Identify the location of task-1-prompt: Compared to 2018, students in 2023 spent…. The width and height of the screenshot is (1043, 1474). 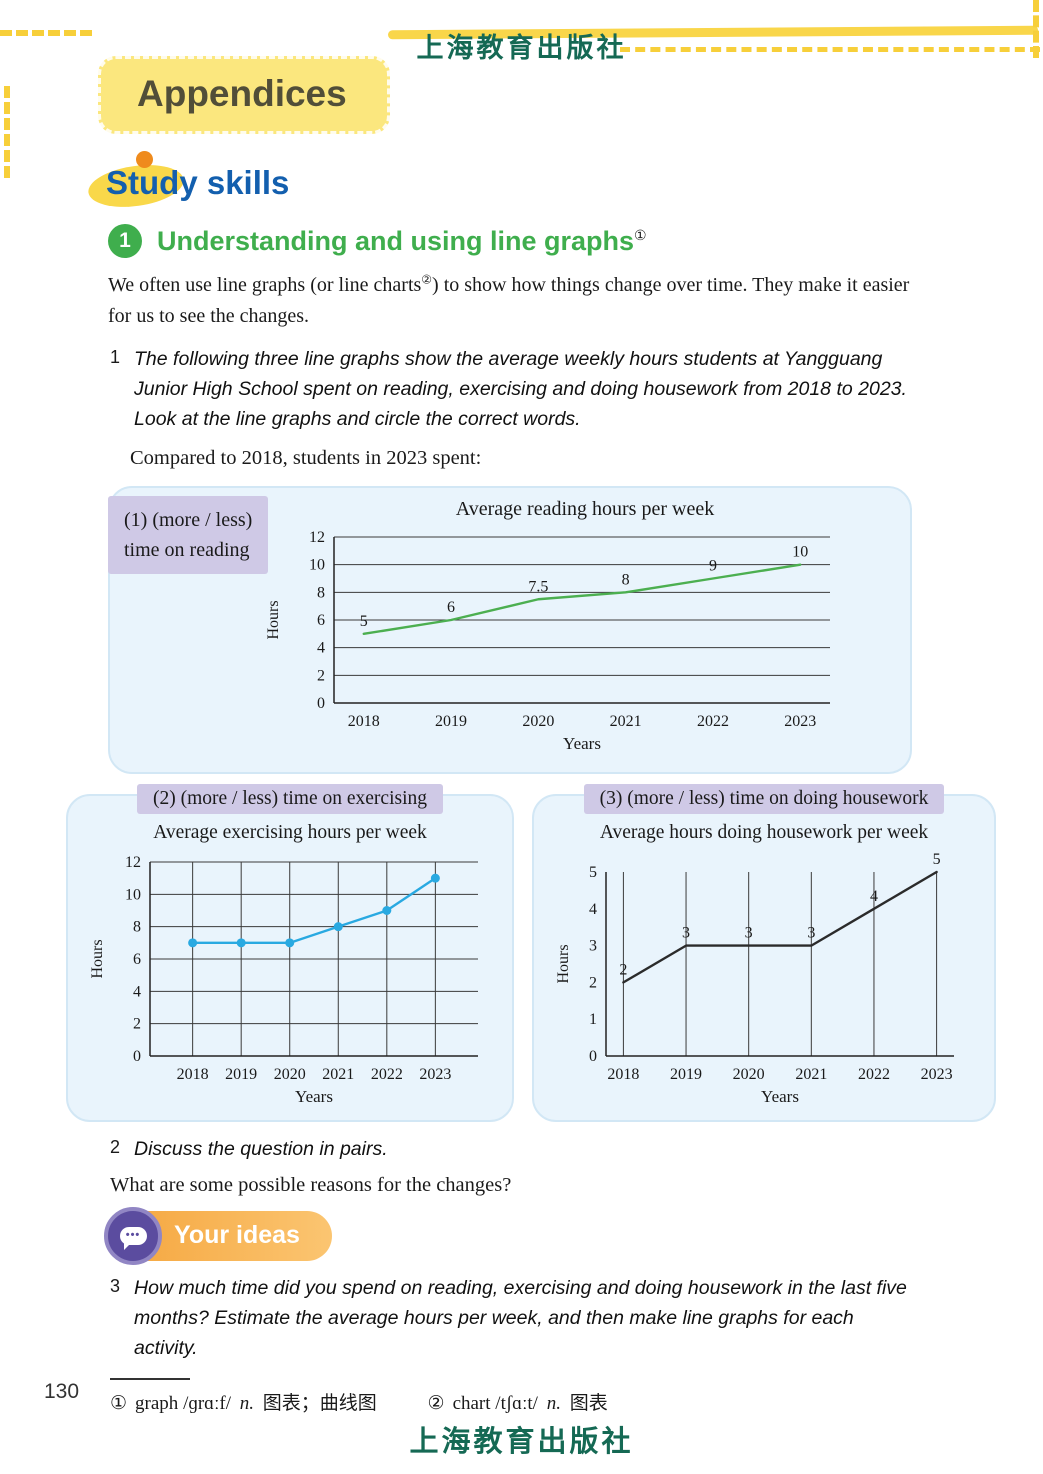
(306, 457).